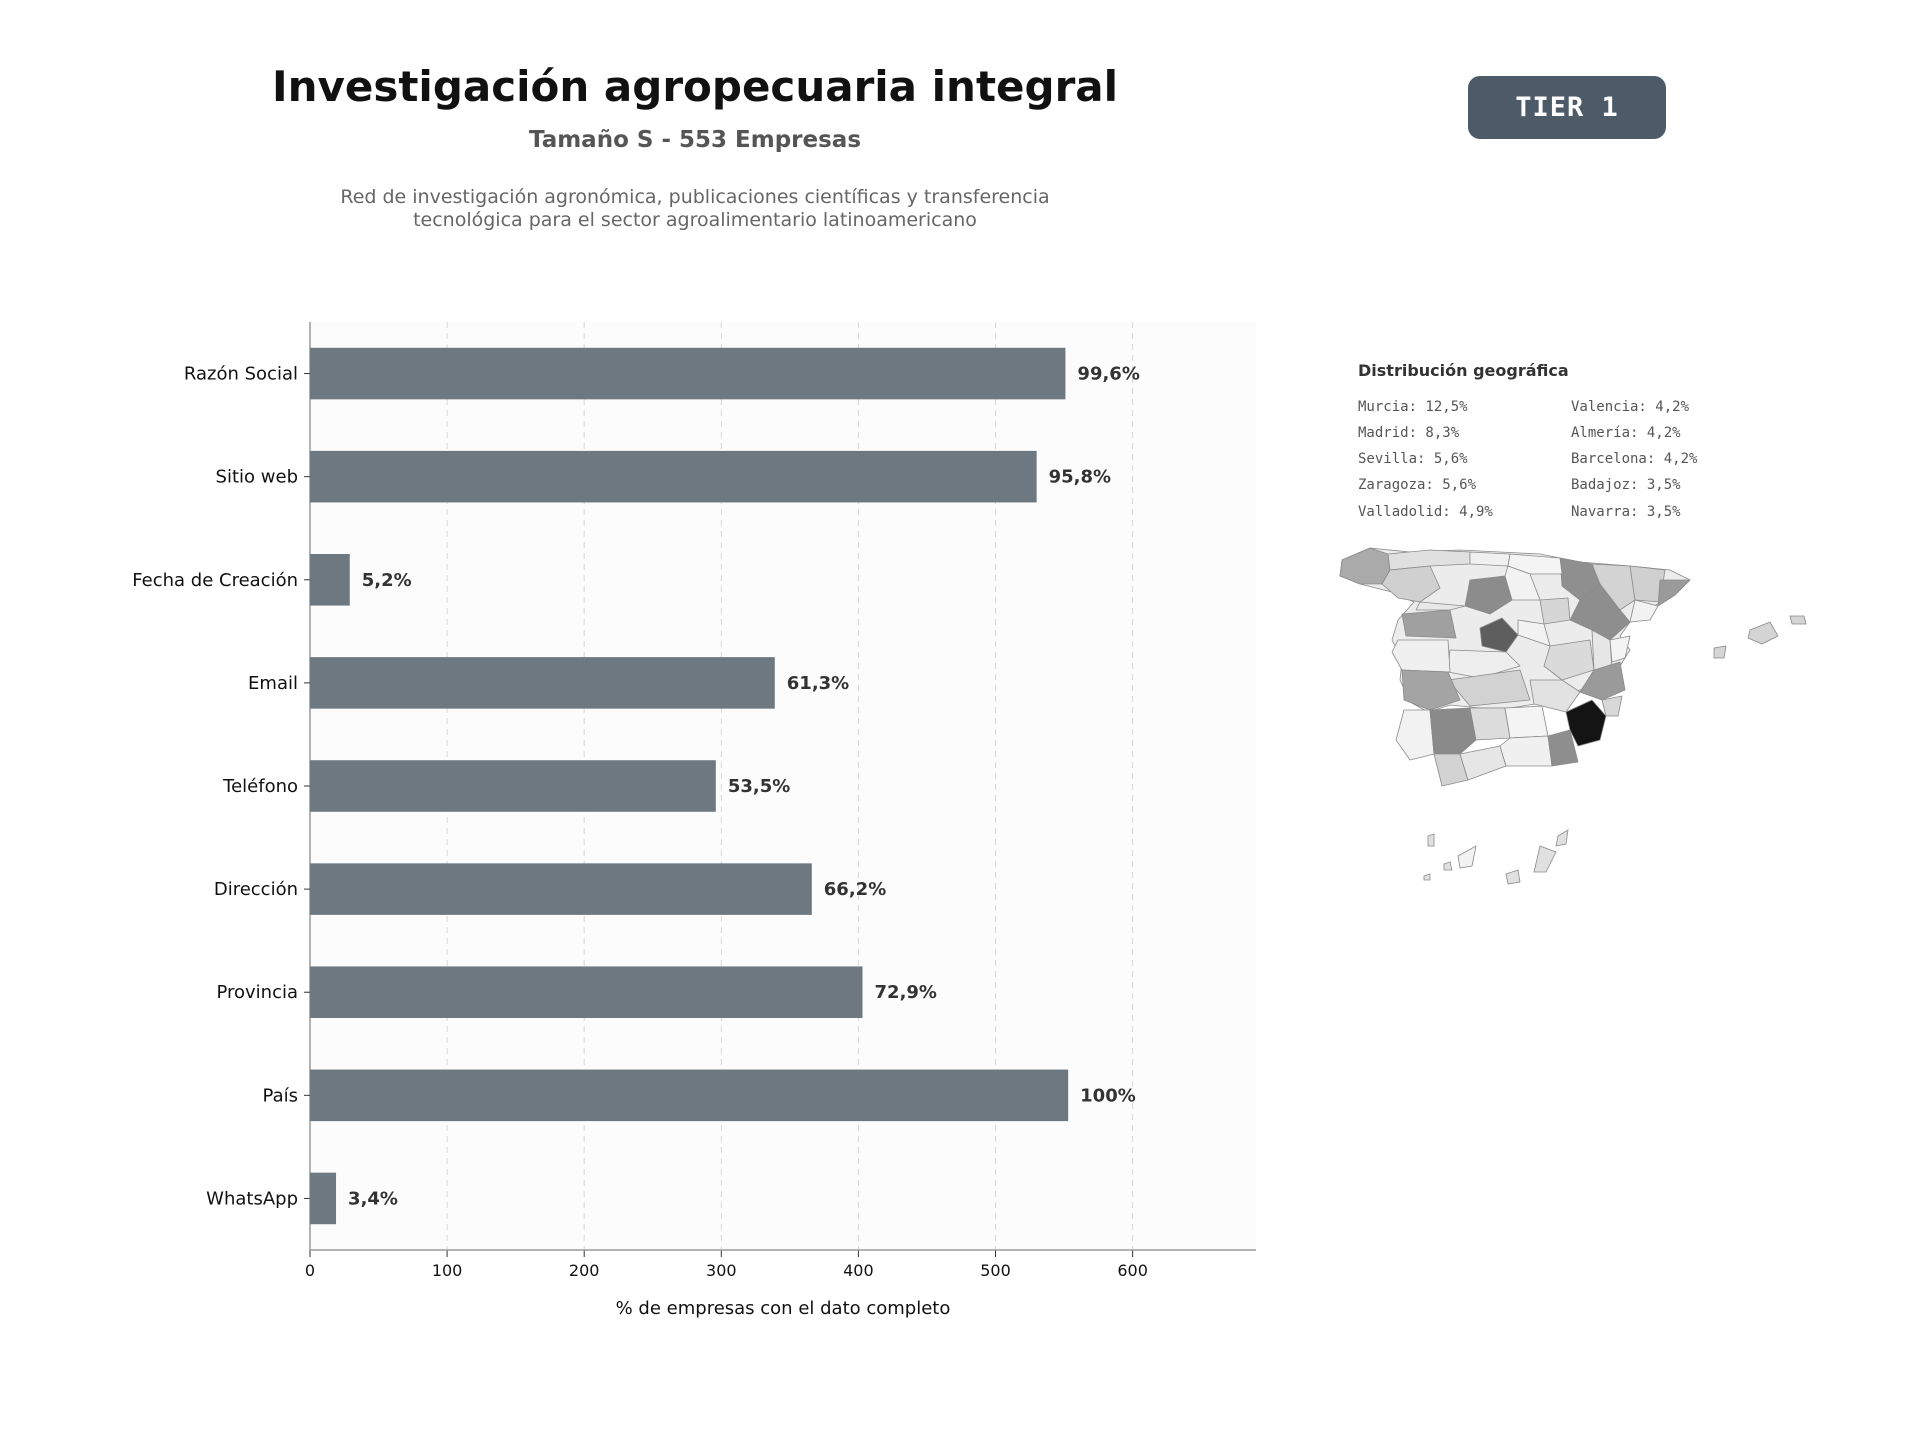 The width and height of the screenshot is (1920, 1440). What do you see at coordinates (1429, 624) in the screenshot?
I see `map-region-salamanca` at bounding box center [1429, 624].